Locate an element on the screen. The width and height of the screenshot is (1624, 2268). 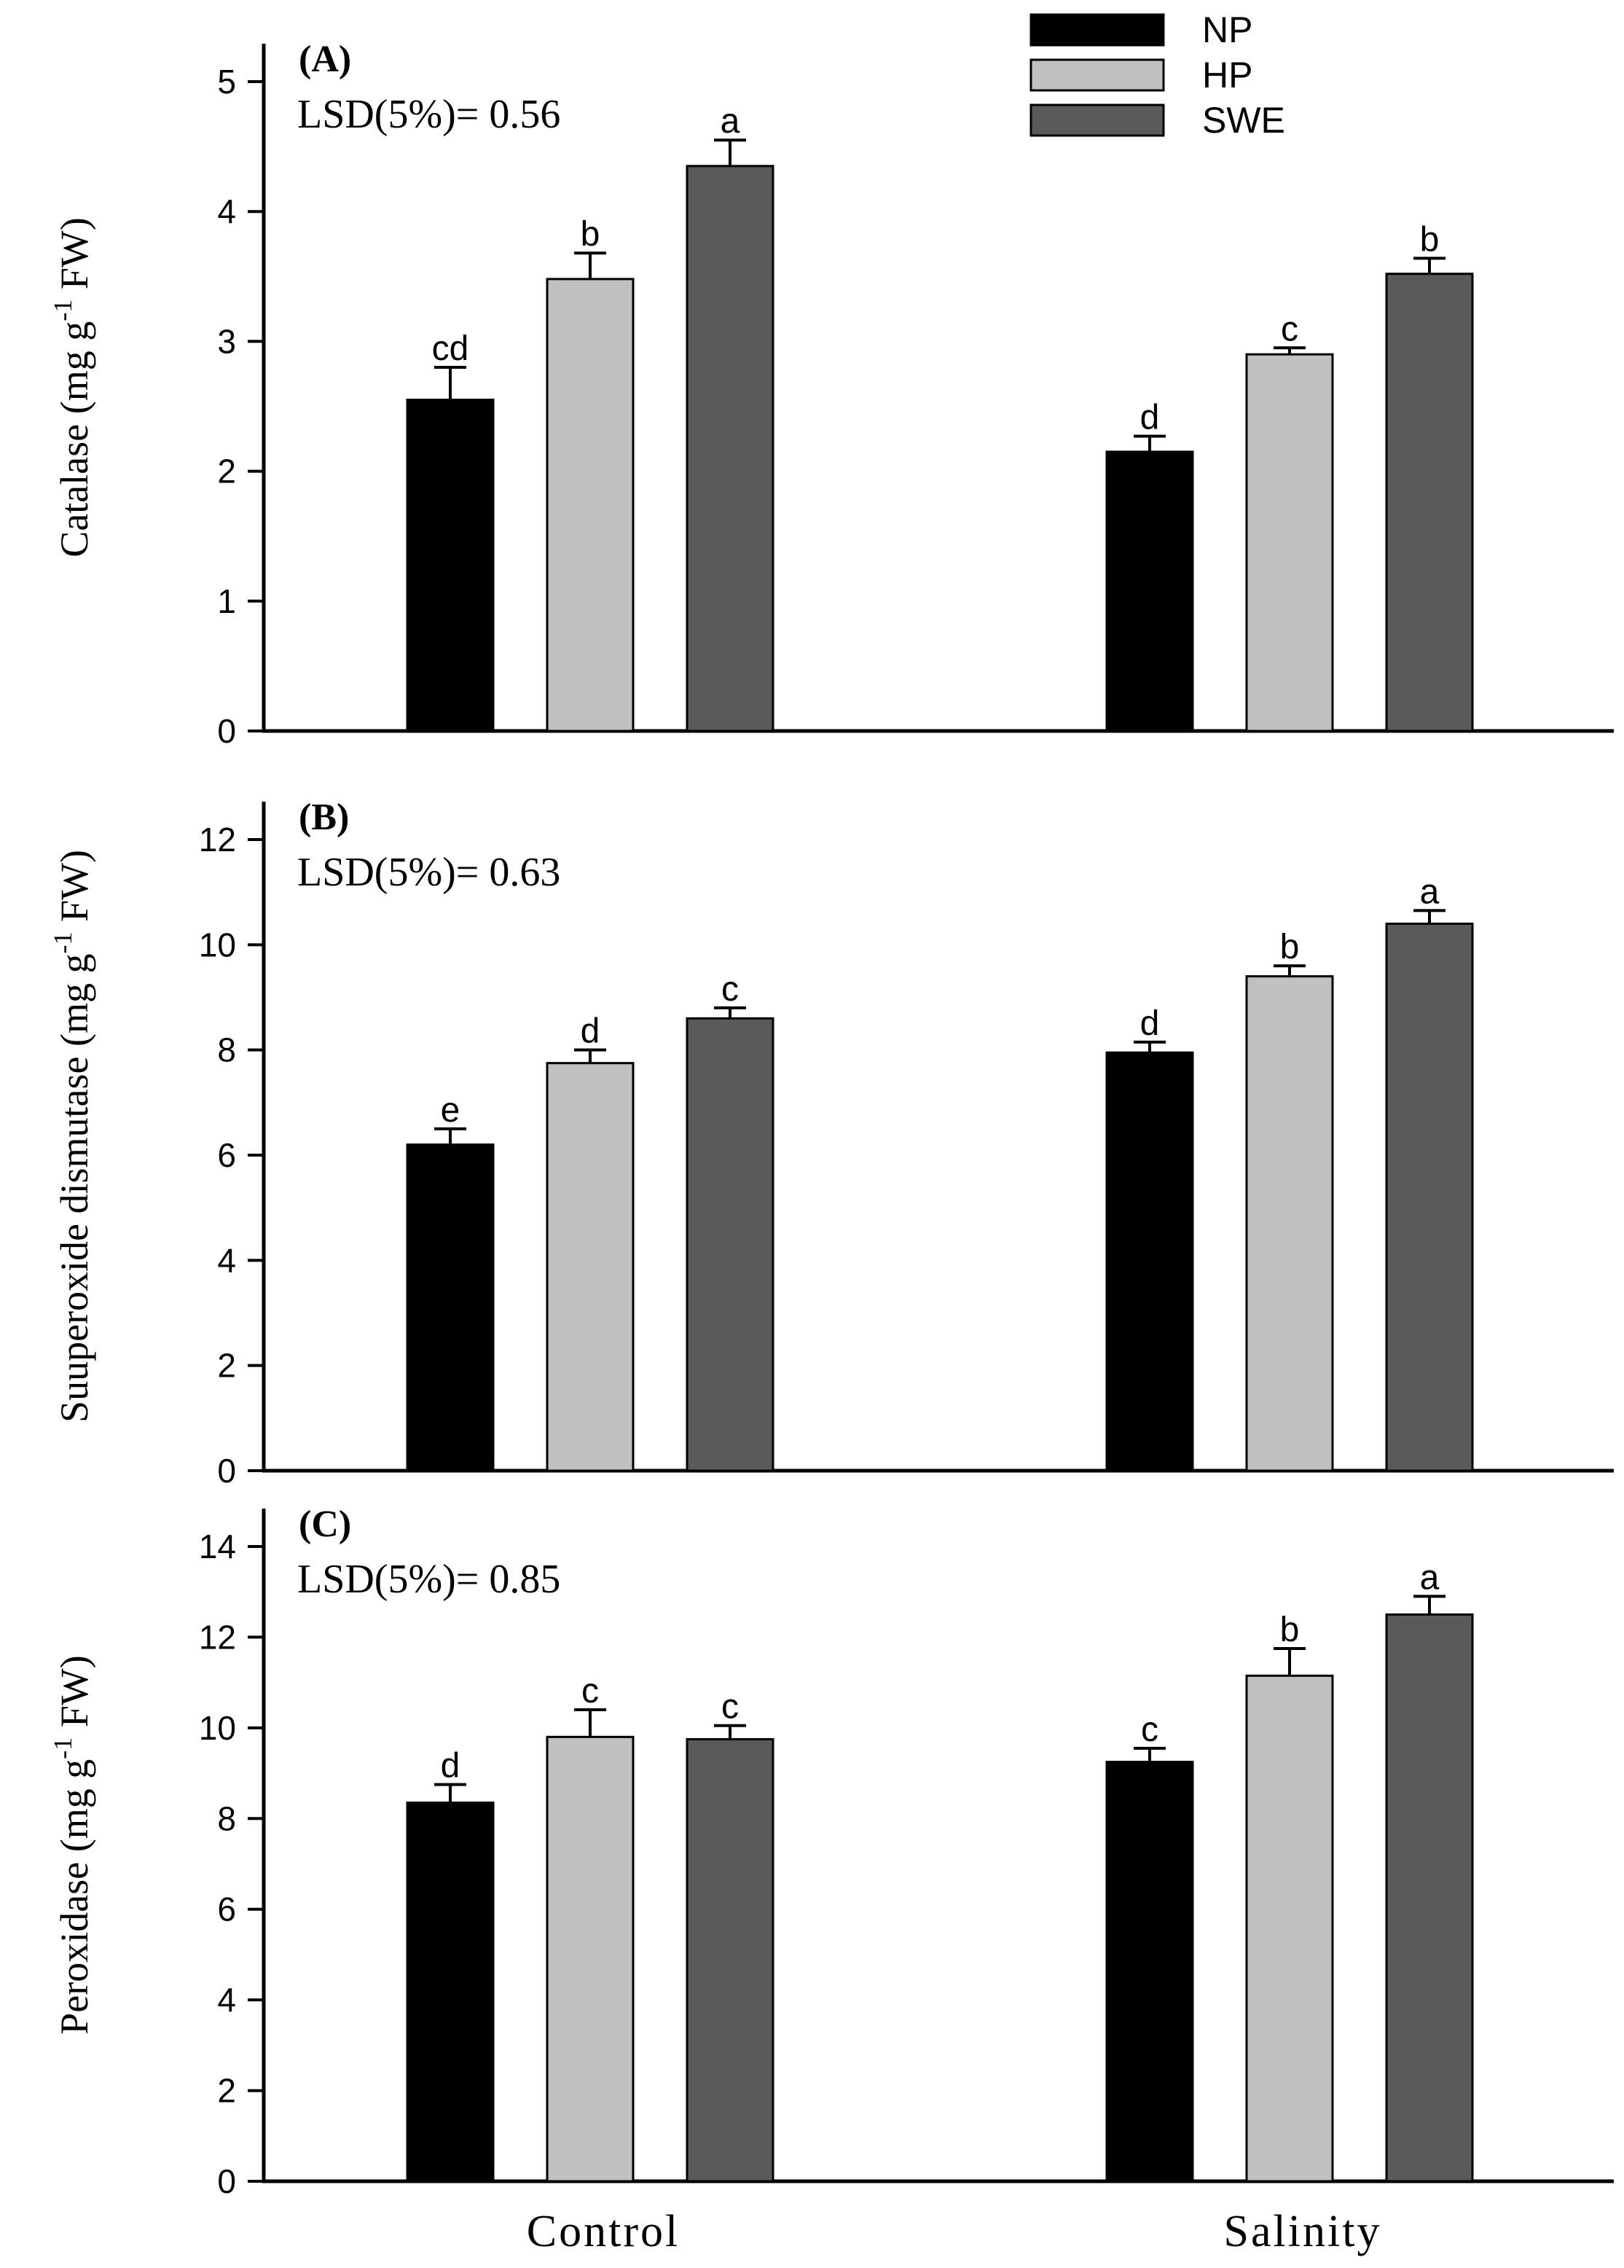
legend-label: HP is located at coordinates (1227, 75).